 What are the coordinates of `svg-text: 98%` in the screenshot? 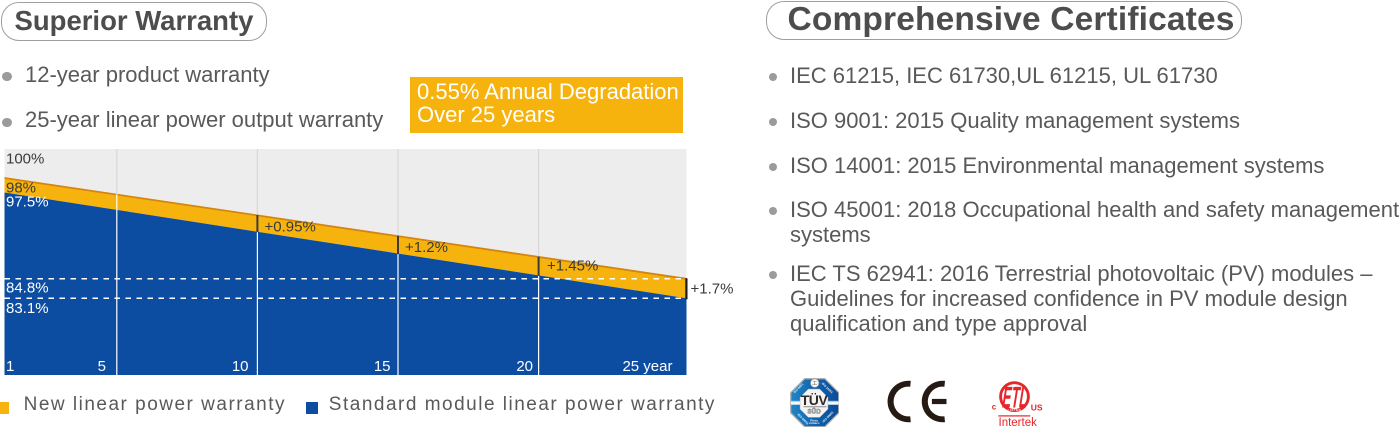 It's located at (21, 188).